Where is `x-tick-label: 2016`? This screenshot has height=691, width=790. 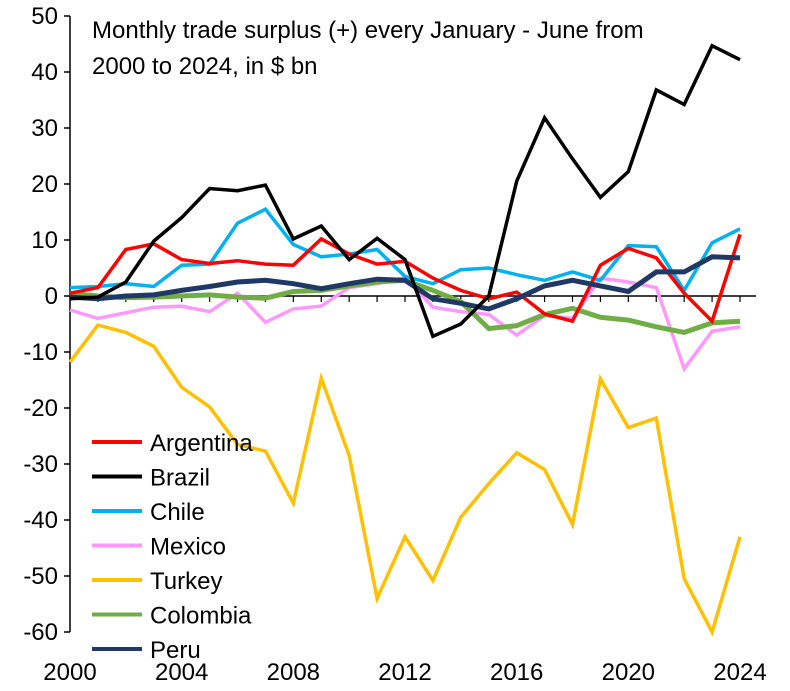
x-tick-label: 2016 is located at coordinates (516, 672).